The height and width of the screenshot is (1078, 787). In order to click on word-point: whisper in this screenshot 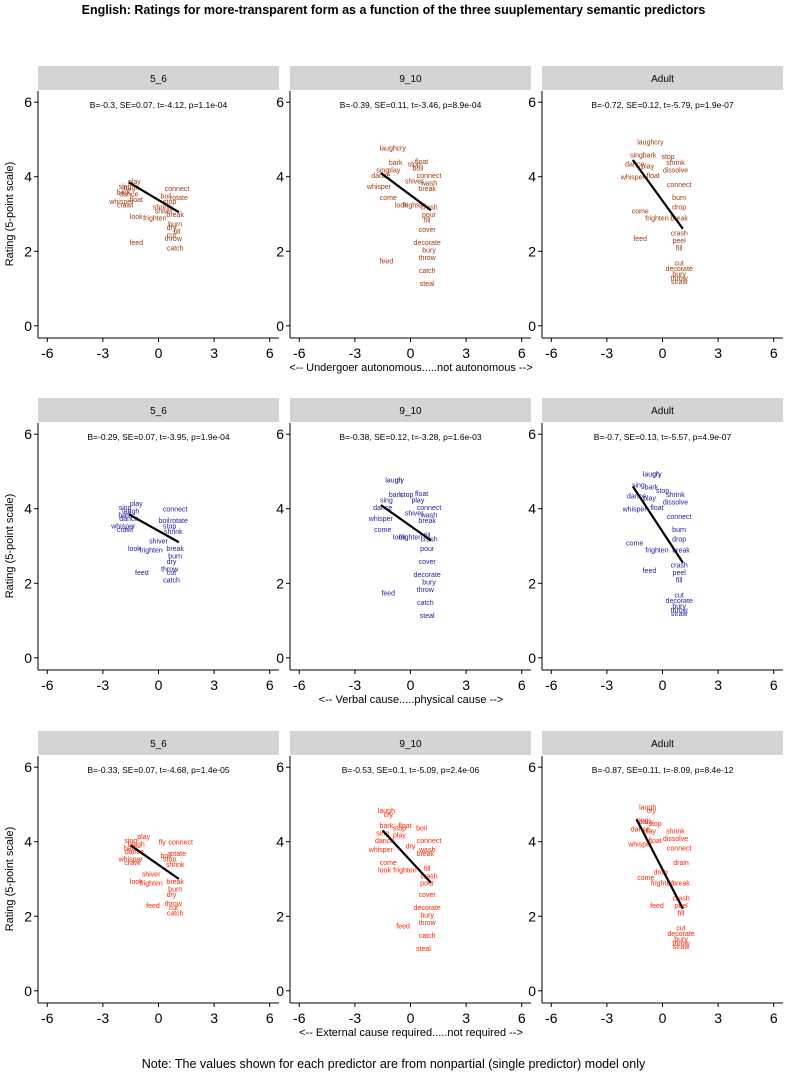, I will do `click(121, 202)`.